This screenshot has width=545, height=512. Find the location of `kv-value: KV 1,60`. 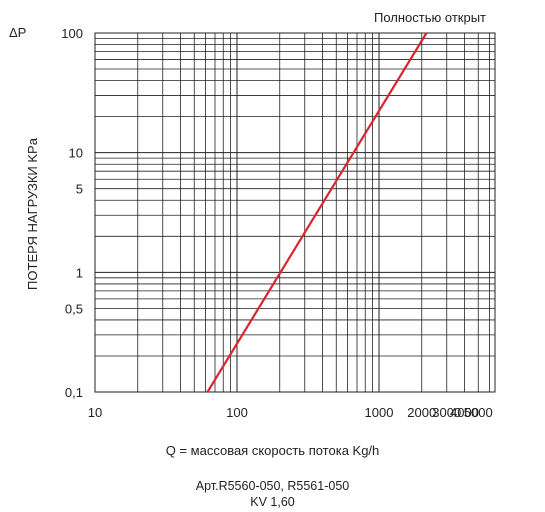

kv-value: KV 1,60 is located at coordinates (272, 502).